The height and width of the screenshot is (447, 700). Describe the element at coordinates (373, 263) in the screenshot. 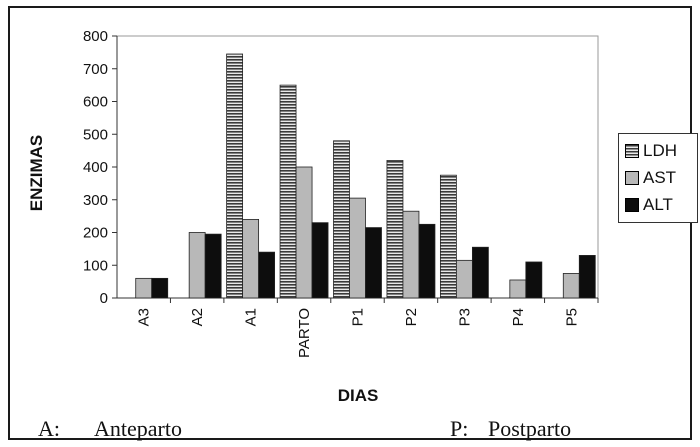

I see `bar-alt-p1` at that location.